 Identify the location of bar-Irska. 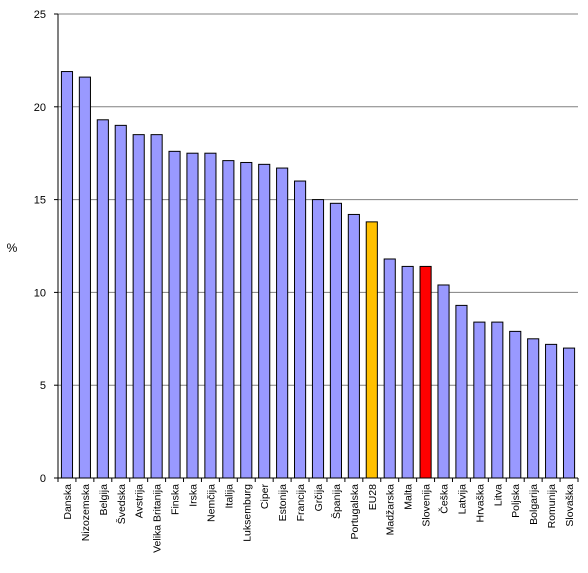
(192, 315).